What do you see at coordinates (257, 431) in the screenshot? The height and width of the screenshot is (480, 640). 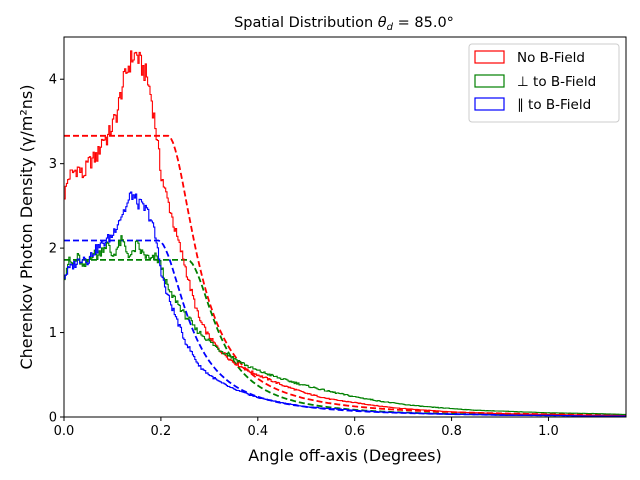 I see `x-tick-label: 0.4` at bounding box center [257, 431].